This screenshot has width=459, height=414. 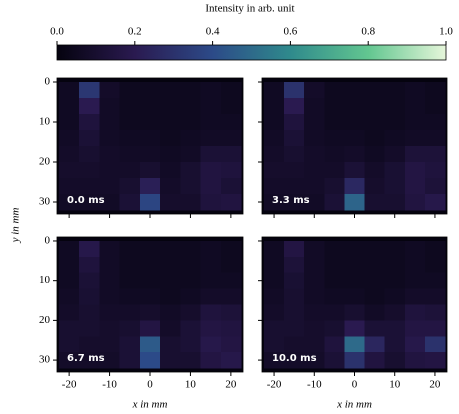 I want to click on colorbar-tick-label: 0.4, so click(x=213, y=32).